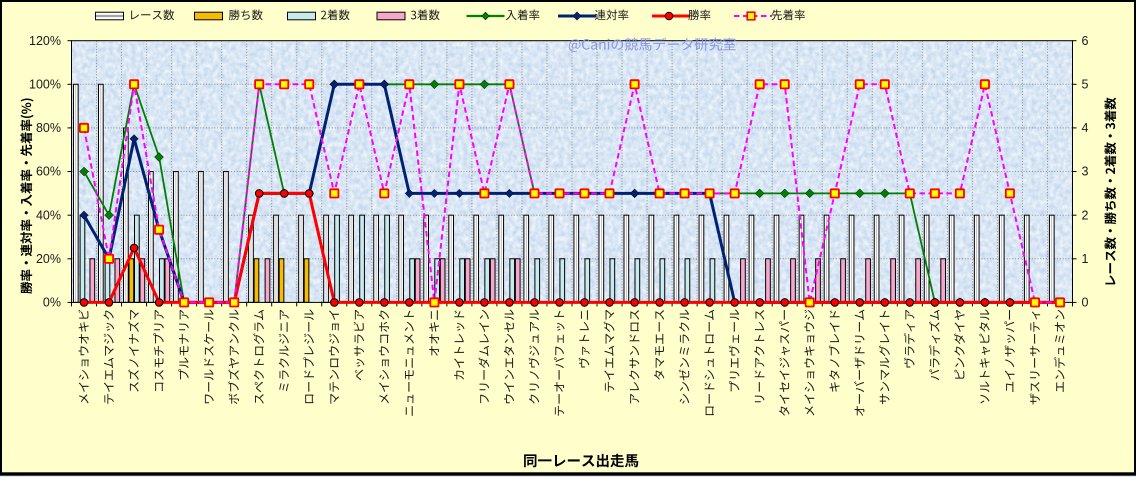  I want to click on svg-text: 100%, so click(45, 85).